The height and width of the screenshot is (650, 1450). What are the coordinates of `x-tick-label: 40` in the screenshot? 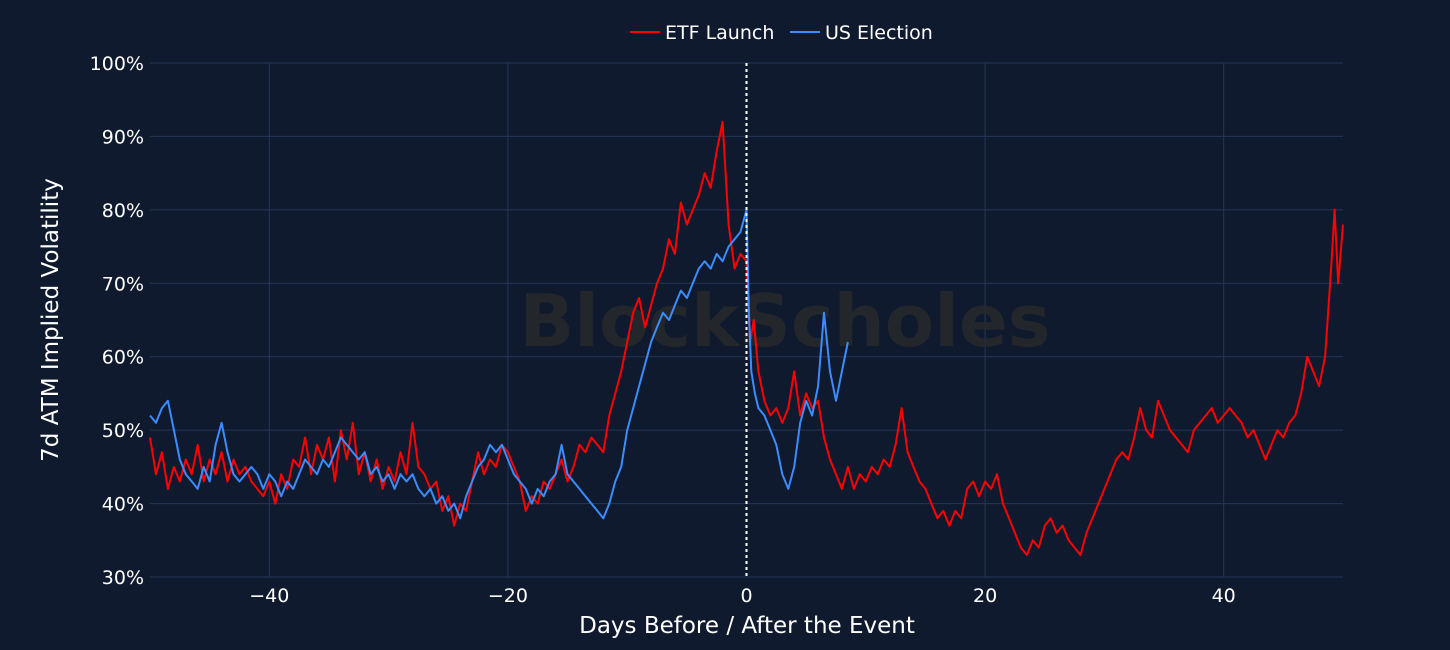 It's located at (1224, 596).